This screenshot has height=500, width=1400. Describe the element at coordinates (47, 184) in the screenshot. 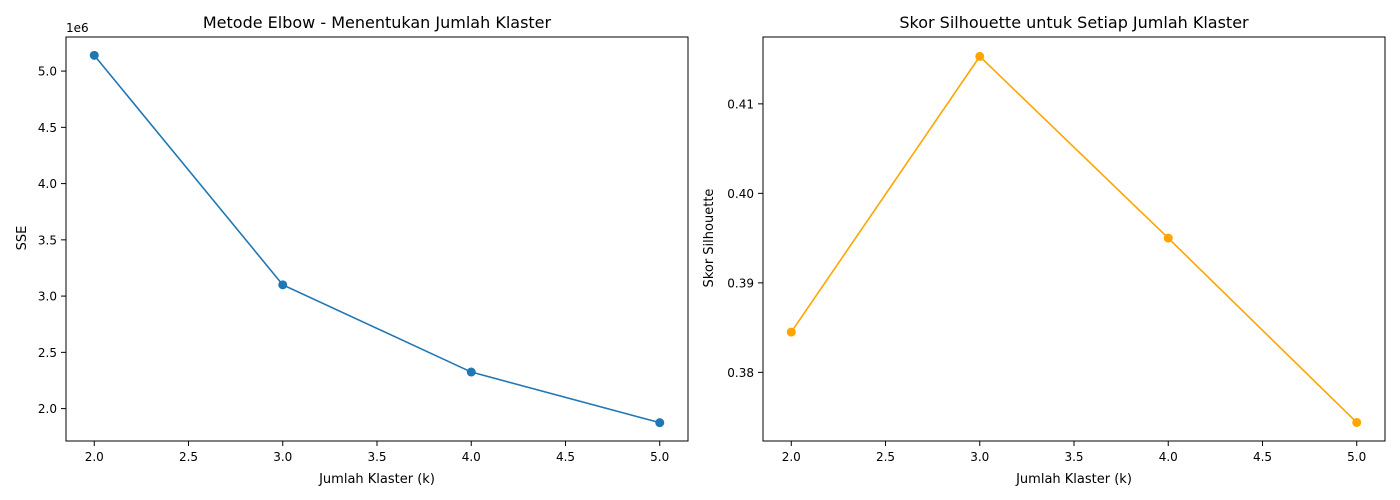

I see `elbow-y-tick-label: 4.0` at that location.